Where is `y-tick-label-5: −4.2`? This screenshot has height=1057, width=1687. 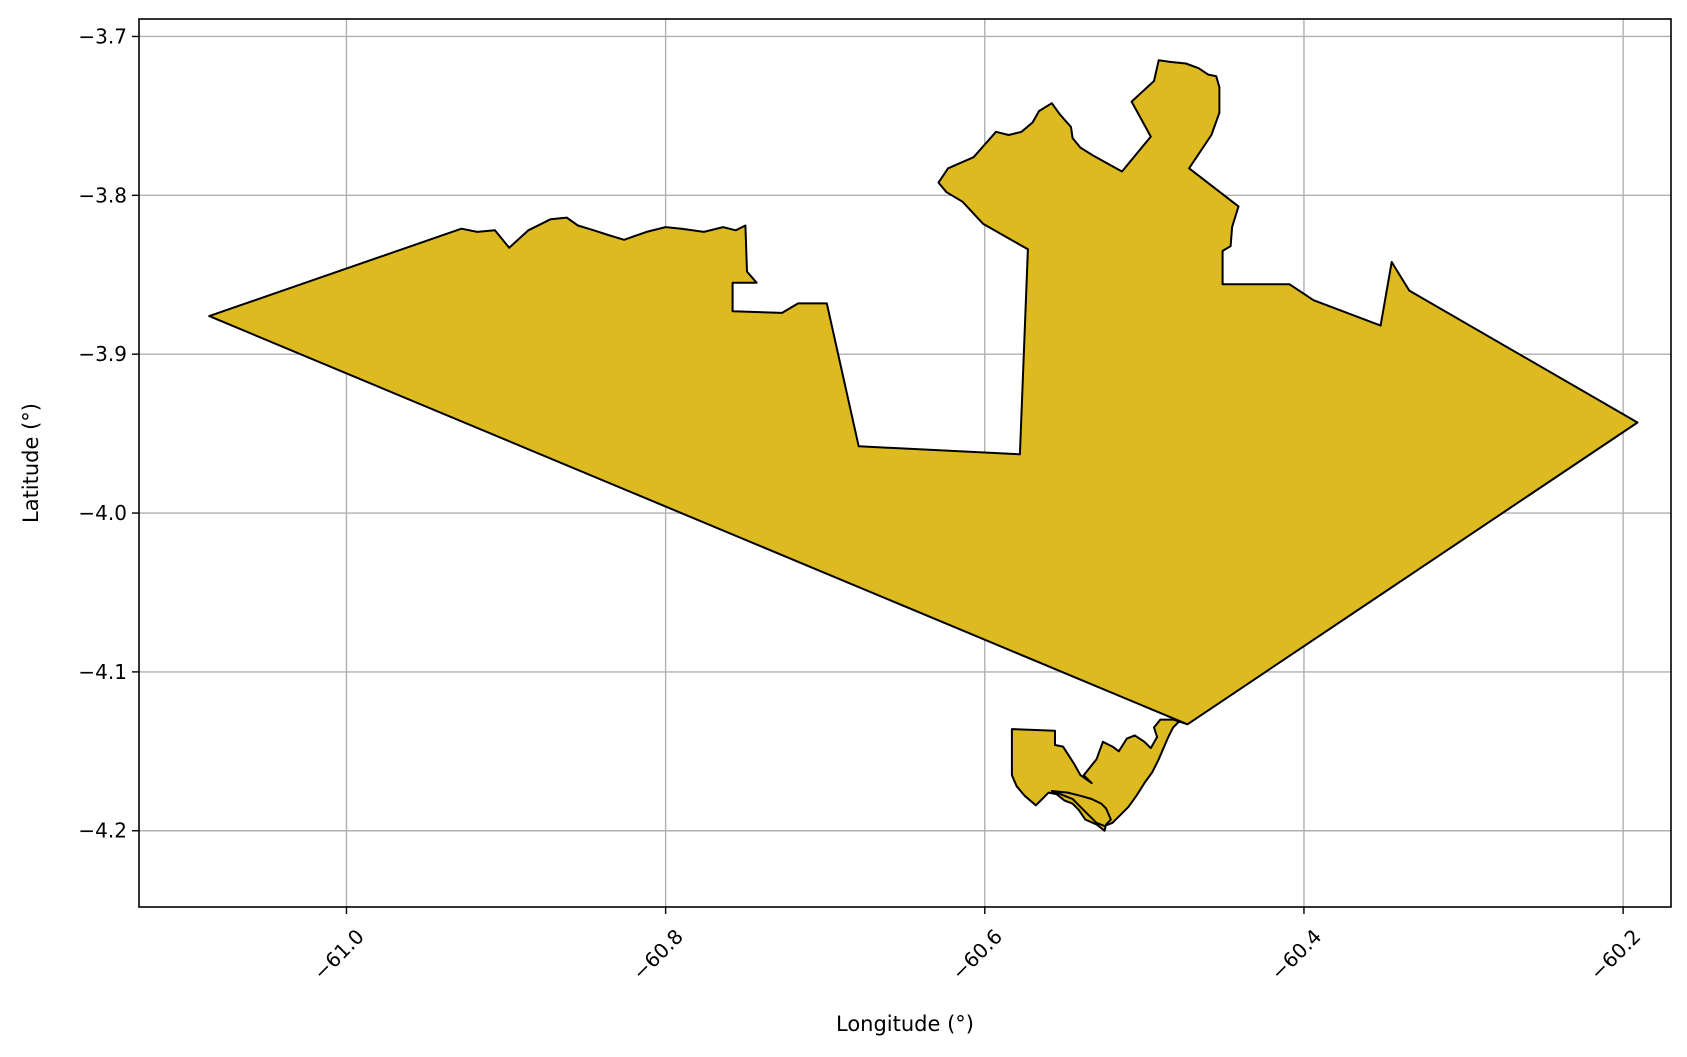
y-tick-label-5: −4.2 is located at coordinates (102, 831).